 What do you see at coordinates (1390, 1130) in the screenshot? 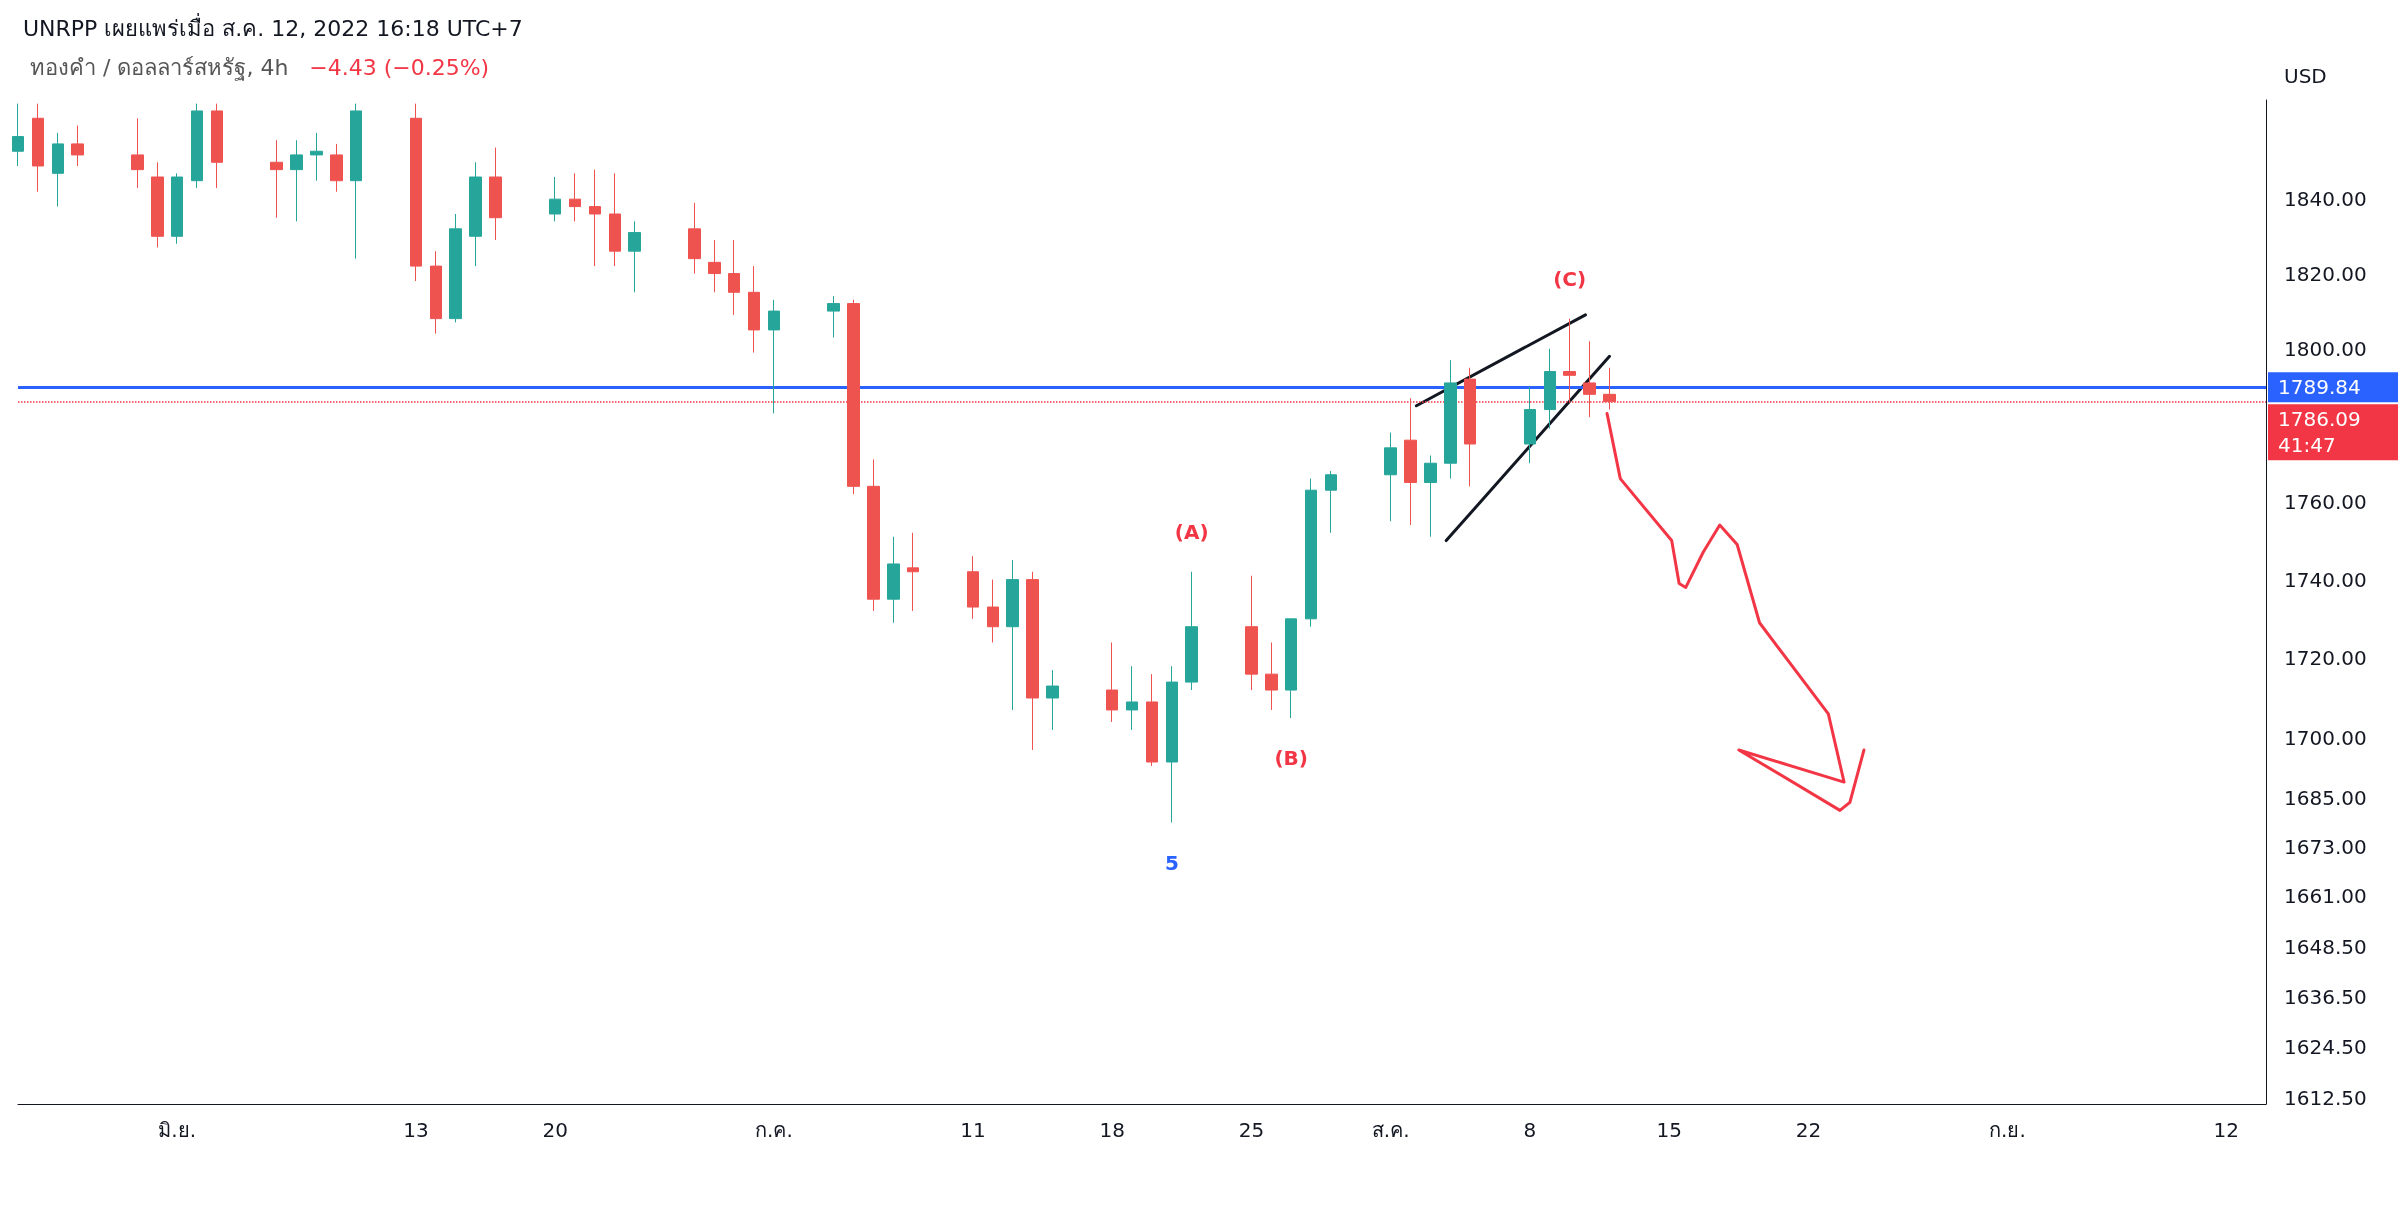
I see `x-tick-label: ส.ค.` at bounding box center [1390, 1130].